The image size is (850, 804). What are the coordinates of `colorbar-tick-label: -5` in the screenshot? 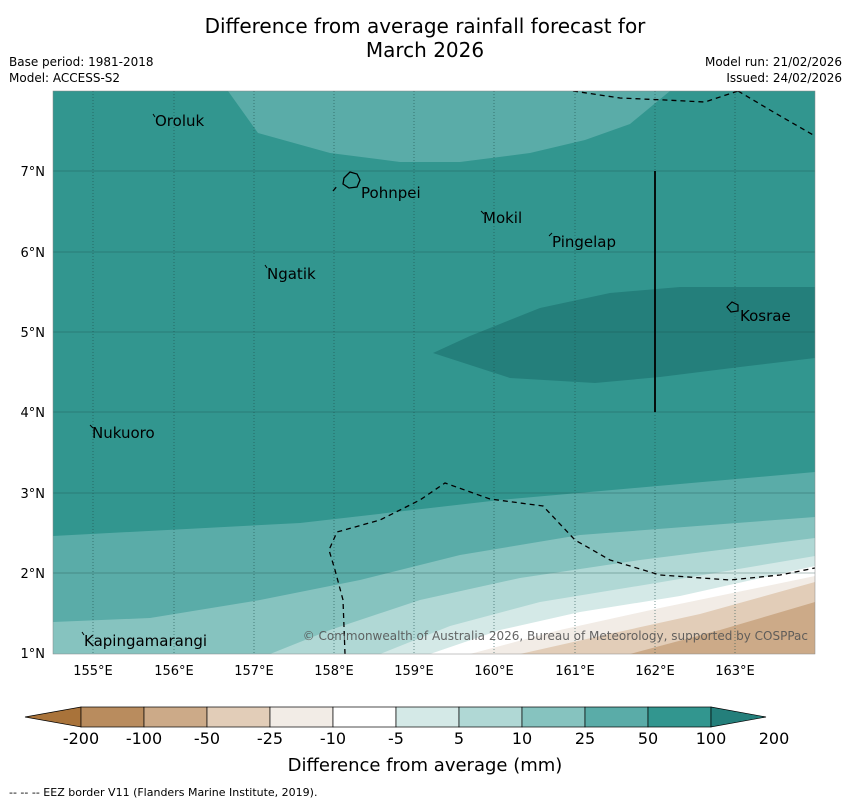 It's located at (396, 738).